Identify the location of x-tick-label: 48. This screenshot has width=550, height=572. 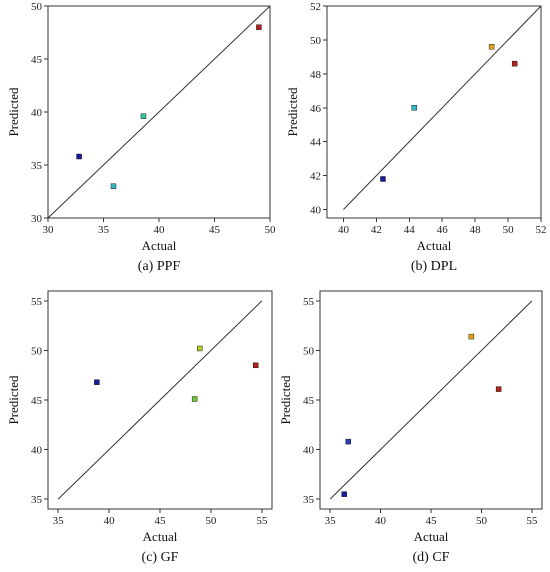
(476, 230).